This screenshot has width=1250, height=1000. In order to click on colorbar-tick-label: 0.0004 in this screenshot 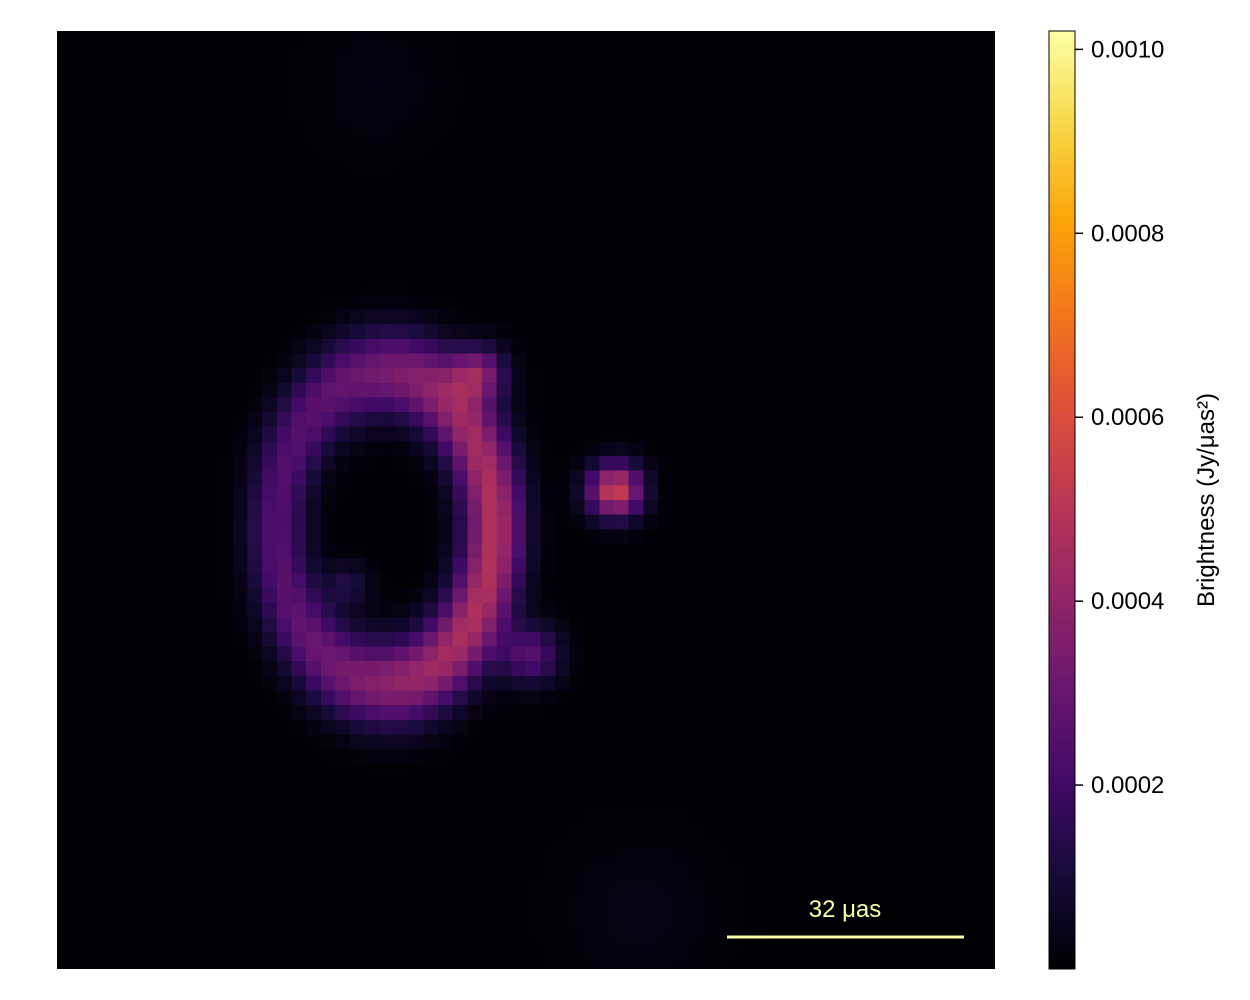, I will do `click(1127, 601)`.